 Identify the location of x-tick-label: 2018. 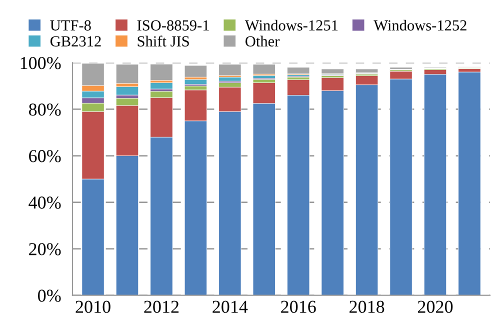
(367, 306).